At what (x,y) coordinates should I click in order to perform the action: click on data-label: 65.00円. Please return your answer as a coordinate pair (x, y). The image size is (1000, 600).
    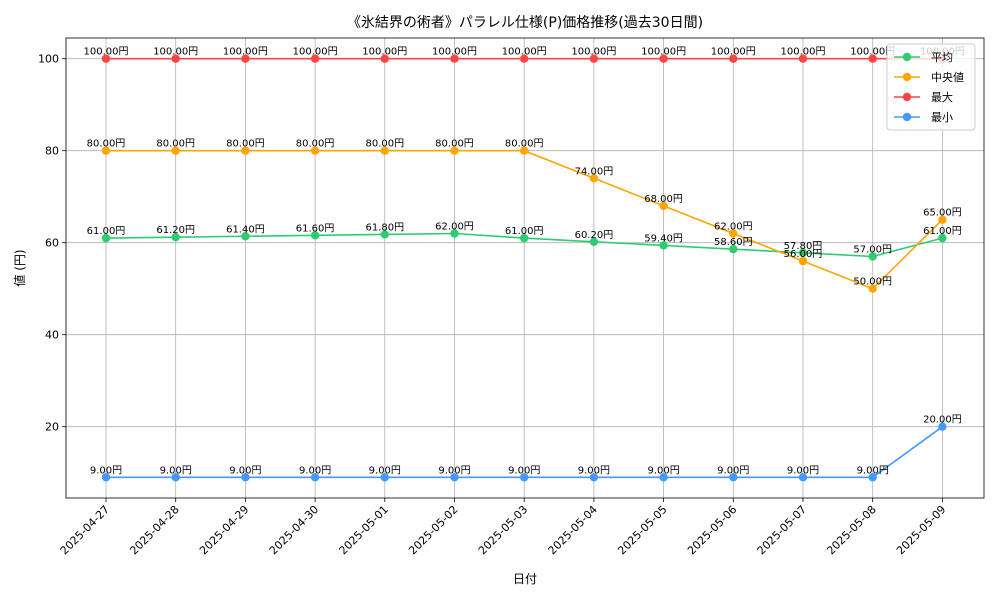
    Looking at the image, I should click on (942, 213).